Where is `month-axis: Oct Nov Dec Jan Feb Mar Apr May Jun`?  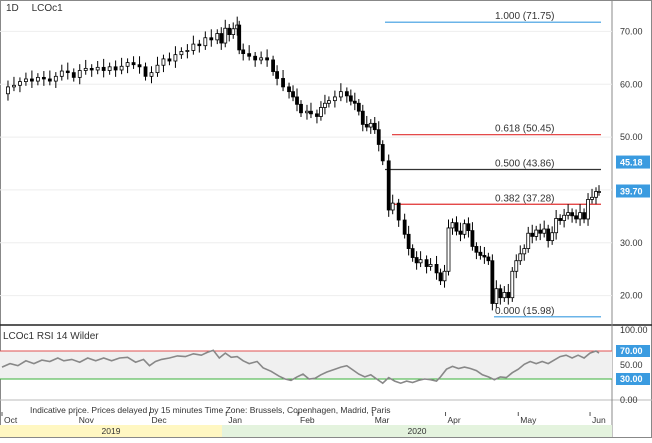 month-axis: Oct Nov Dec Jan Feb Mar Apr May Jun is located at coordinates (303, 418).